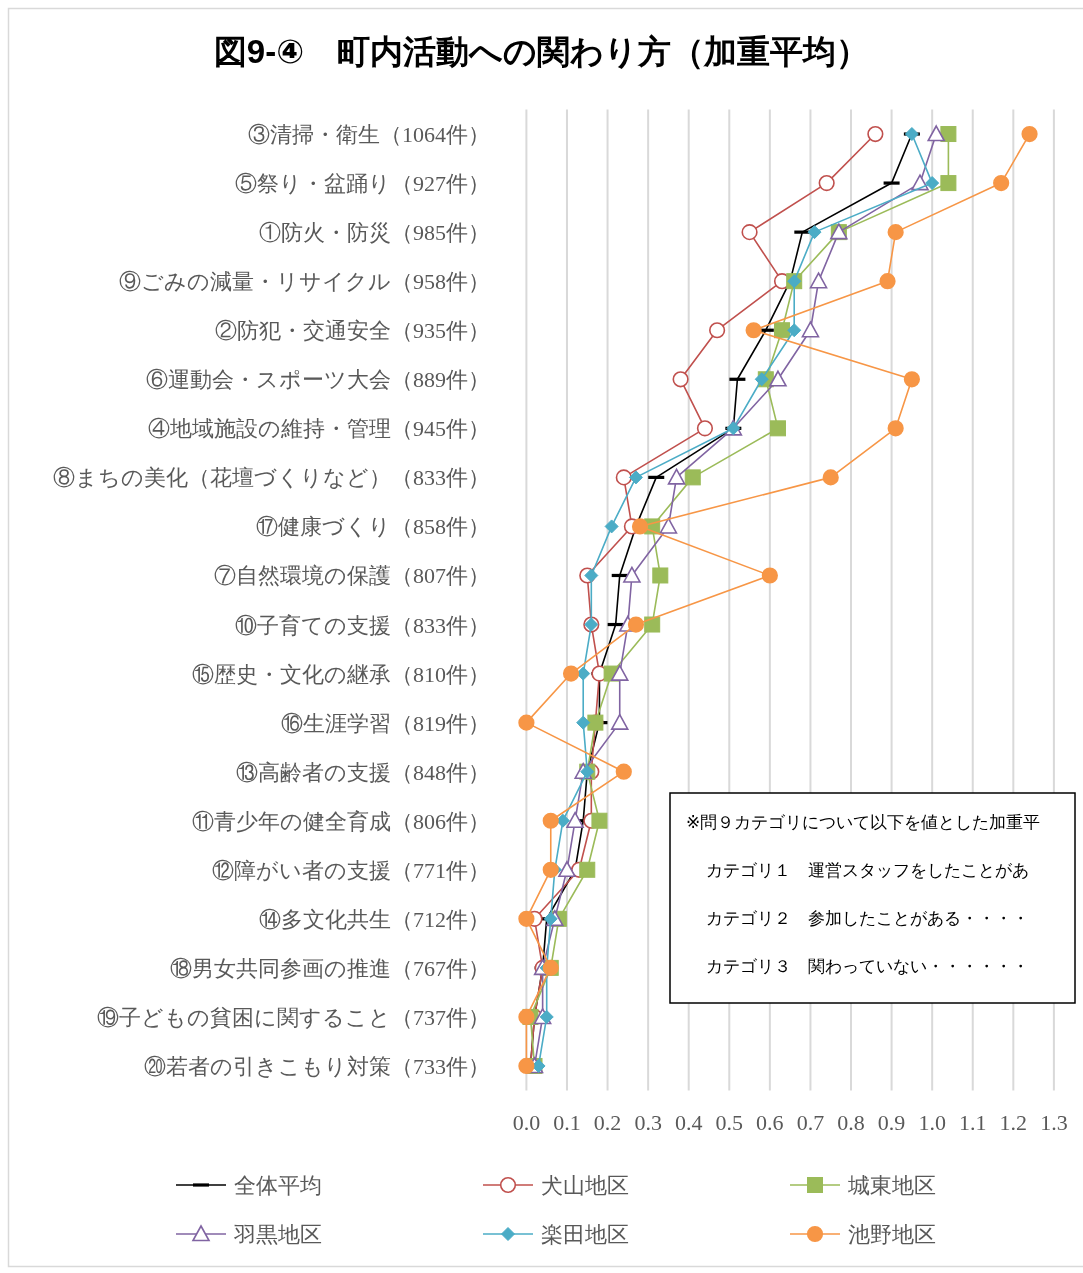 The height and width of the screenshot is (1273, 1083). What do you see at coordinates (892, 1185) in the screenshot?
I see `legend-label: 城東地区` at bounding box center [892, 1185].